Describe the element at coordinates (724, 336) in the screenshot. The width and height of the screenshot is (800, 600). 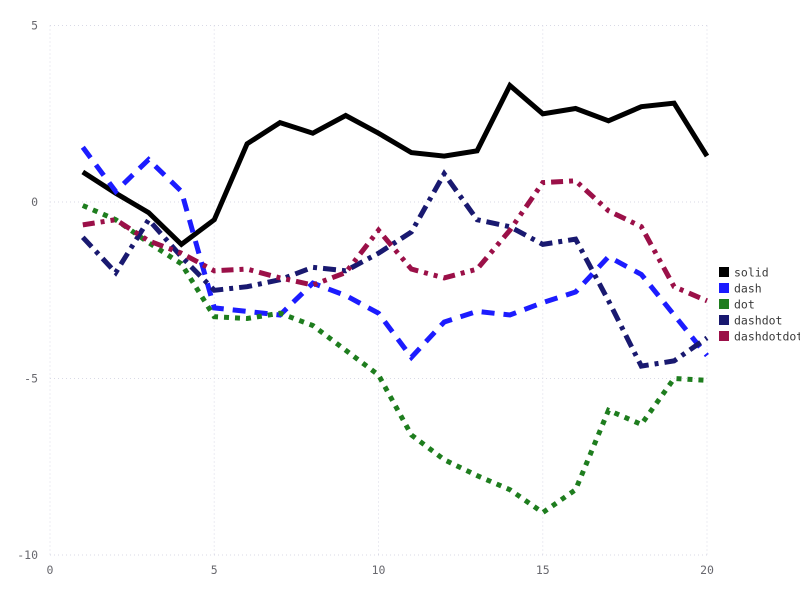
I see `legend-swatch-dashdotdot` at that location.